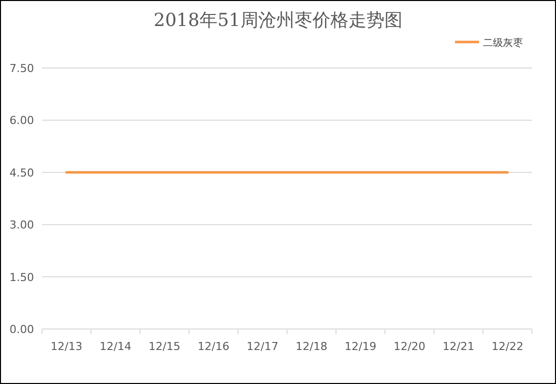 Image resolution: width=556 pixels, height=384 pixels. Describe the element at coordinates (116, 346) in the screenshot. I see `x-tick-label: 12/14` at that location.